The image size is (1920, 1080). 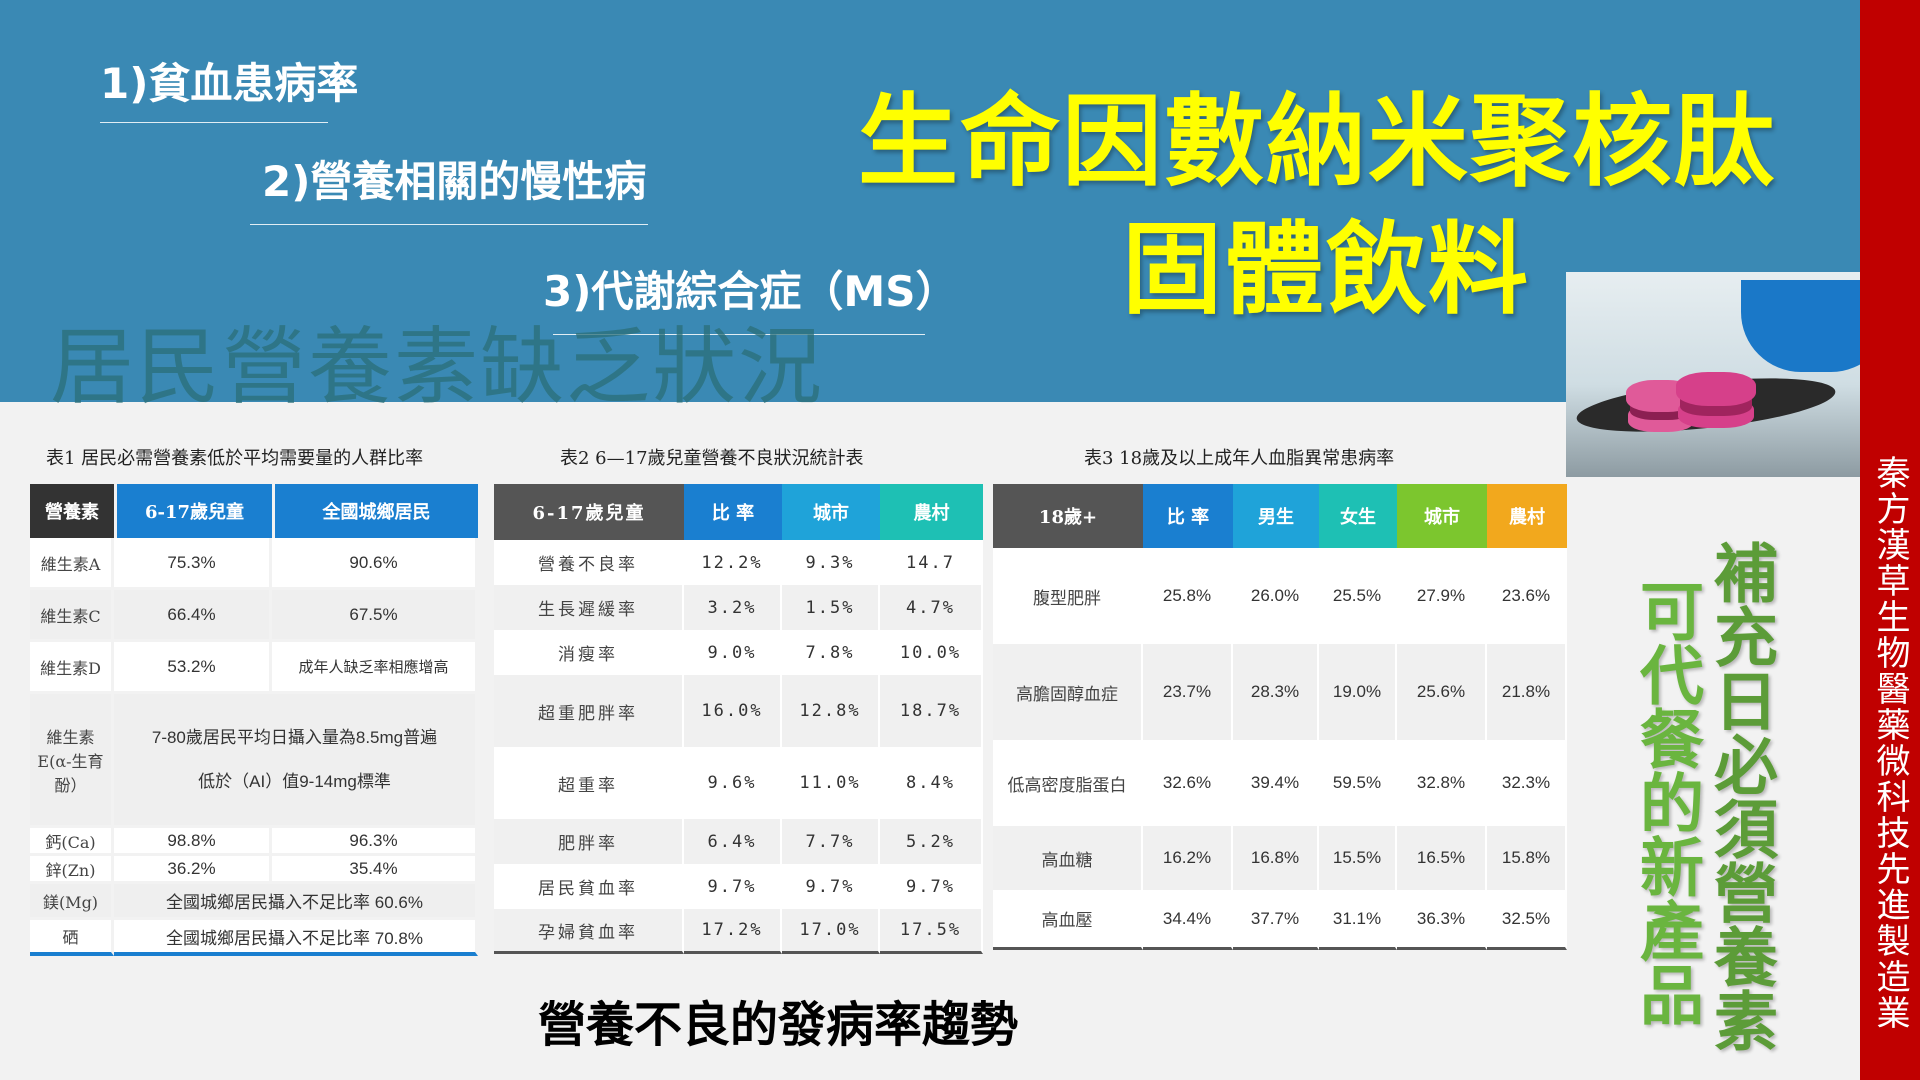 What do you see at coordinates (1188, 596) in the screenshot?
I see `table-cell: 25.8%` at bounding box center [1188, 596].